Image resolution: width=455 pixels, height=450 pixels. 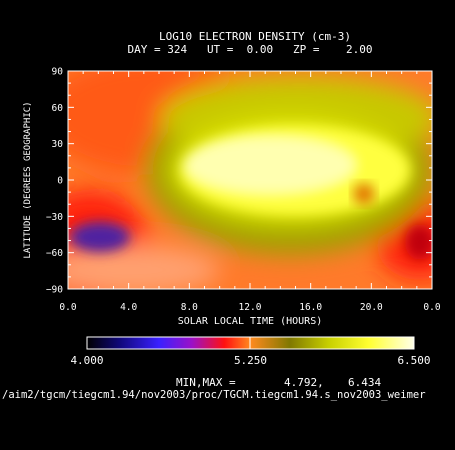 I want to click on colorbar-ticks: 4.000 5.250 6.500, so click(x=250, y=360).